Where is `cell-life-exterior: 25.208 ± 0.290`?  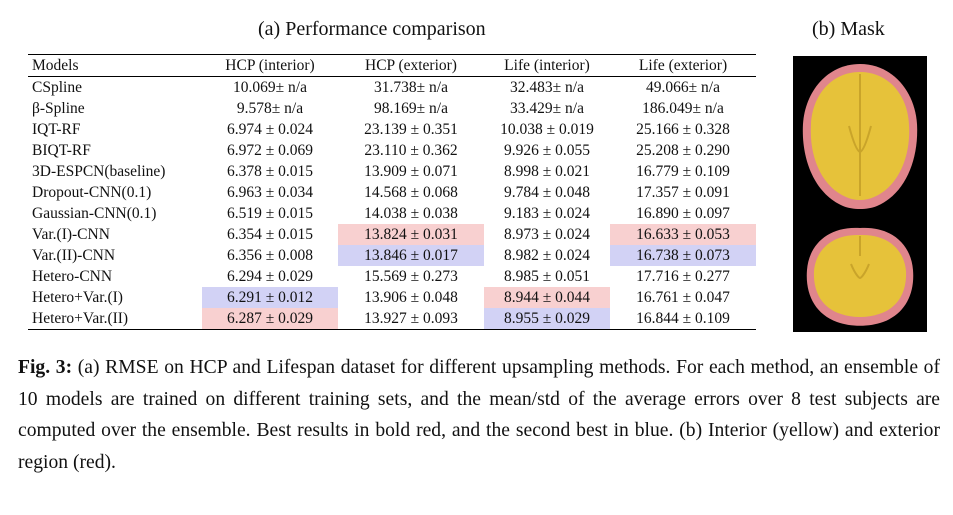
cell-life-exterior: 25.208 ± 0.290 is located at coordinates (683, 150).